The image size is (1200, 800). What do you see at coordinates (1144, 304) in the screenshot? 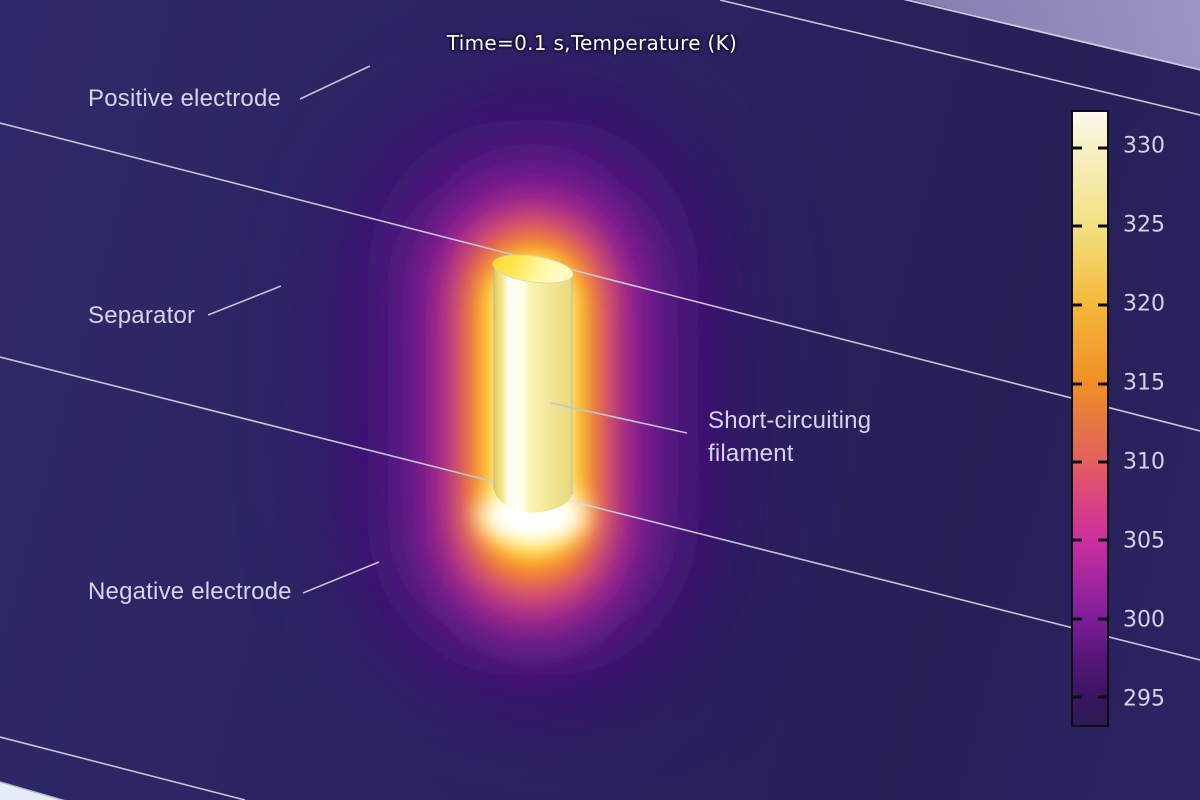
I see `colorbar-tick-label: 320` at bounding box center [1144, 304].